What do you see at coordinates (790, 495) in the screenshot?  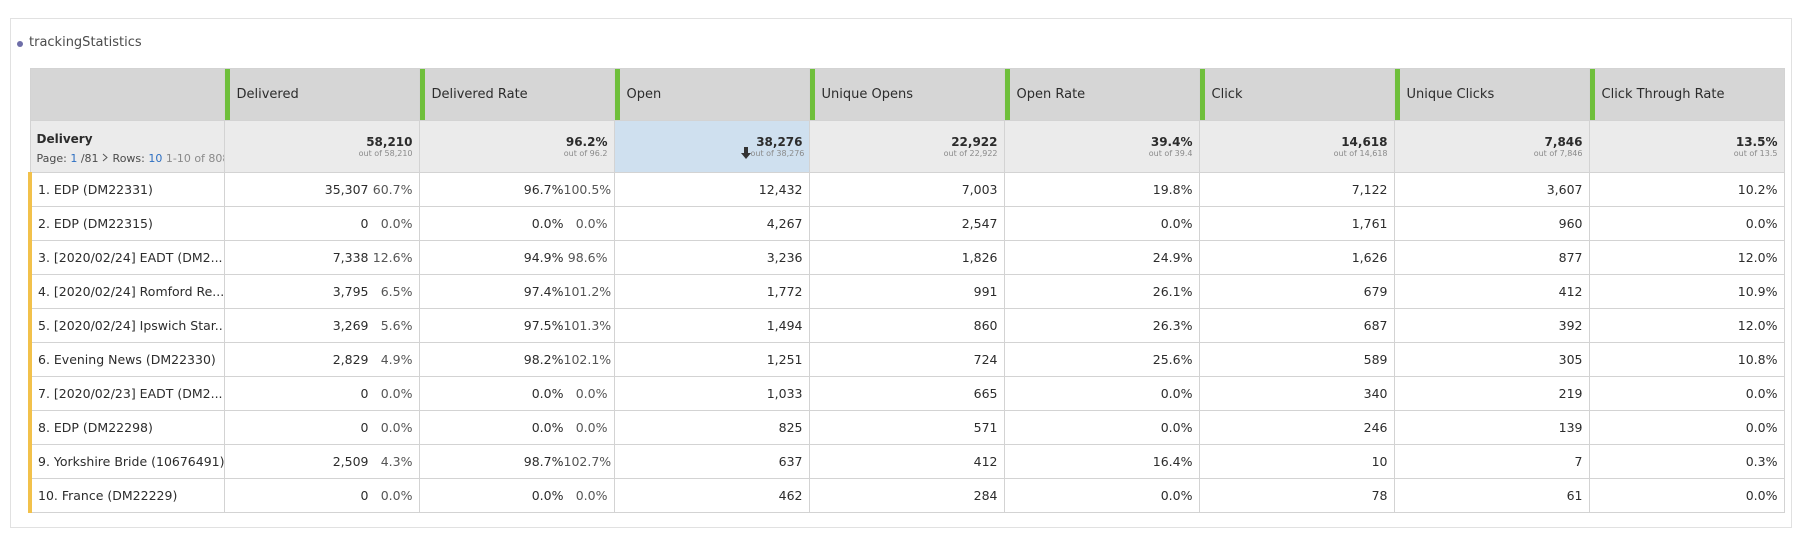 I see `cell-value: 462` at bounding box center [790, 495].